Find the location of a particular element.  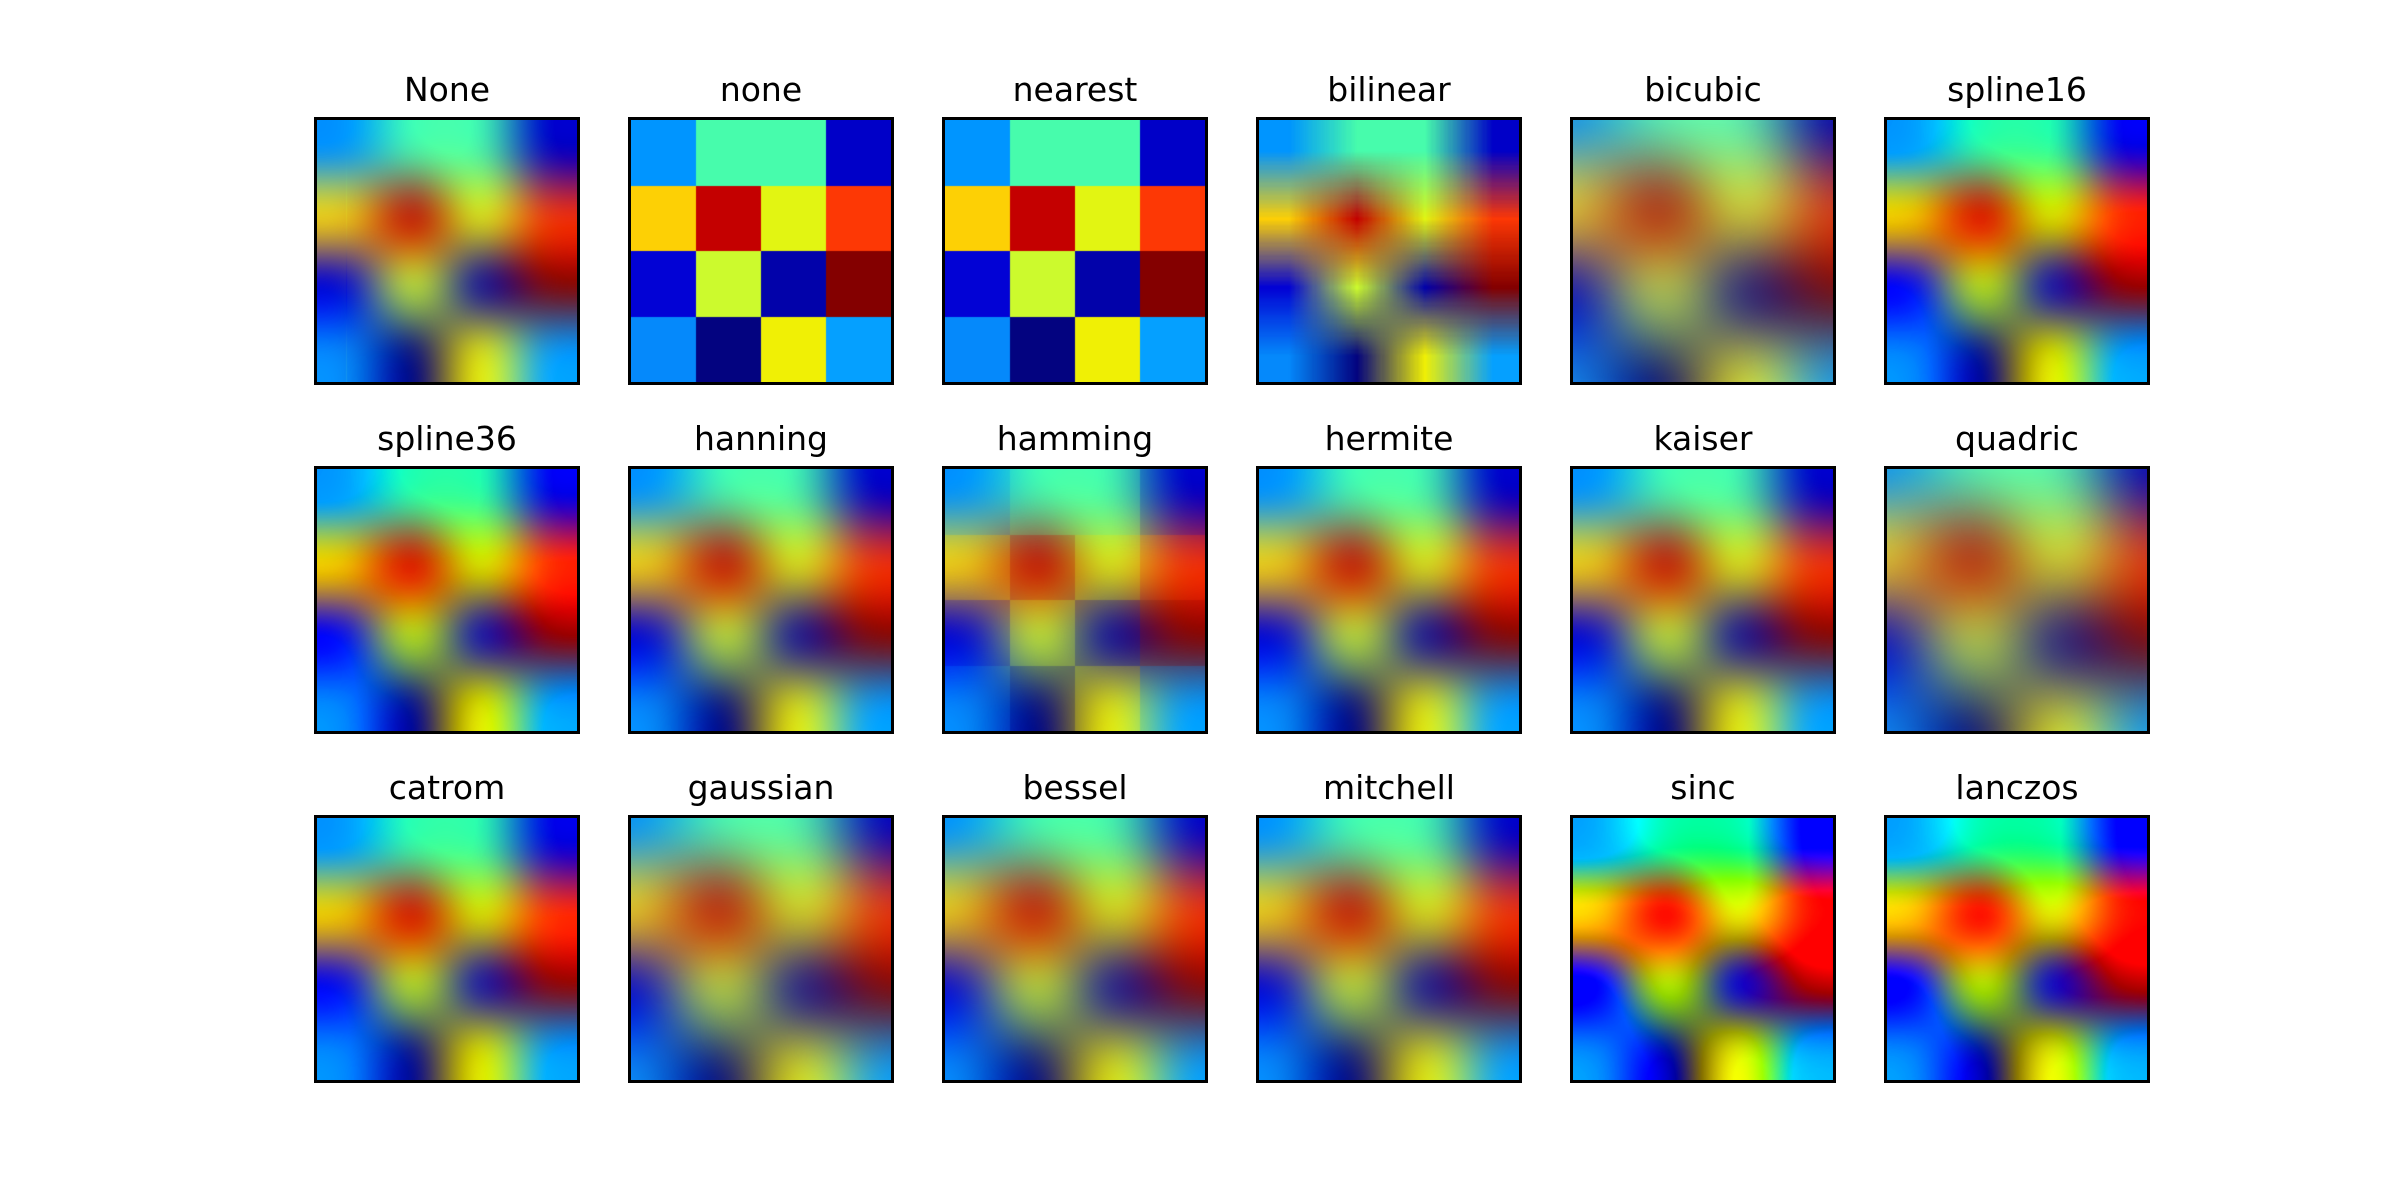

panel-title-gaussian: gaussian is located at coordinates (761, 787).